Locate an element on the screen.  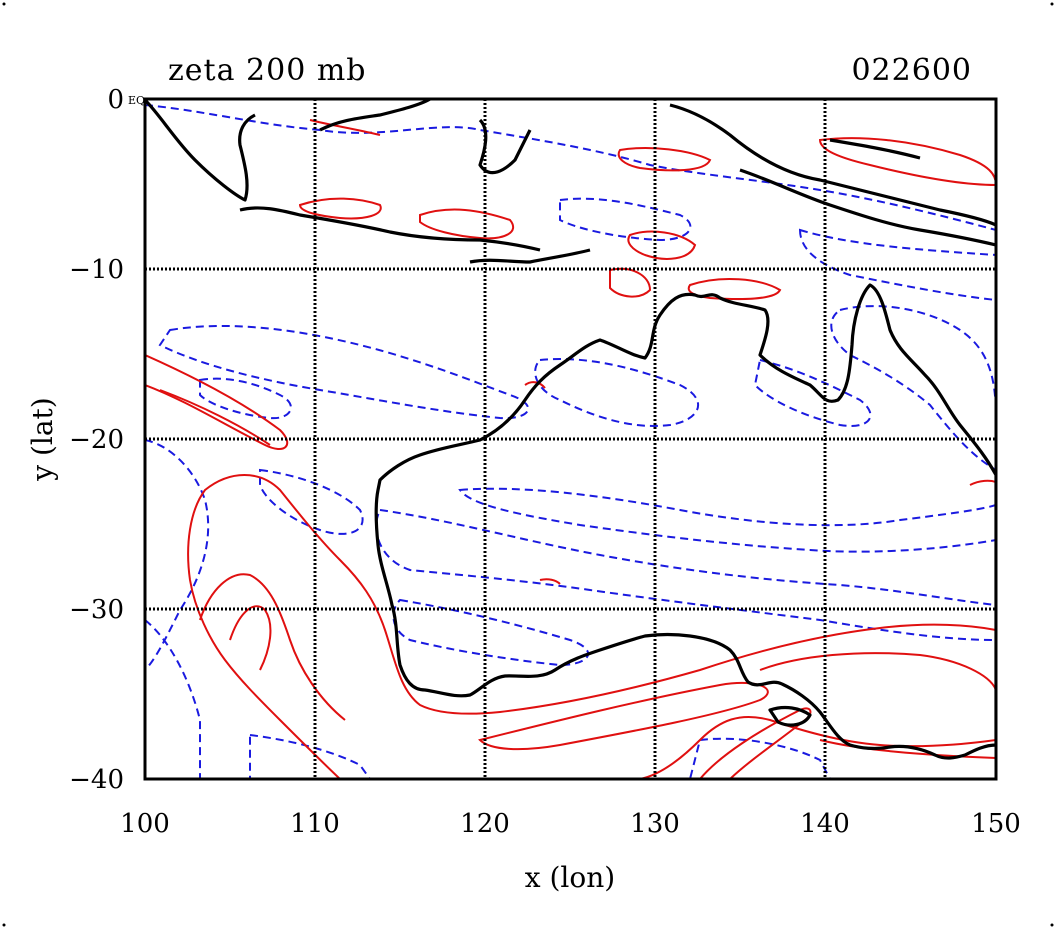
sumatra-coastline is located at coordinates (200, 150).